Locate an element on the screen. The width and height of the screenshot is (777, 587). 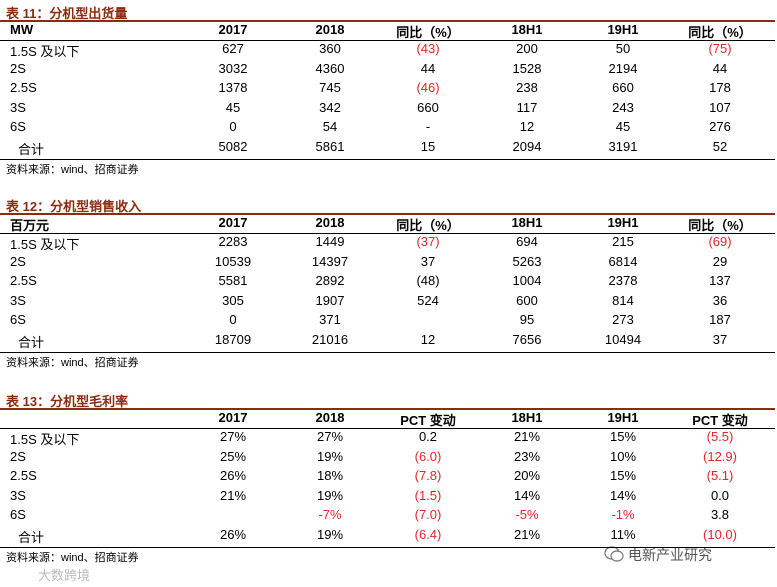
table-title: 表 11：分机型出货量 is located at coordinates (67, 13).